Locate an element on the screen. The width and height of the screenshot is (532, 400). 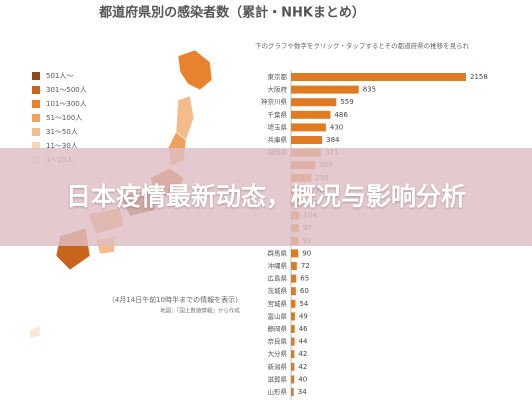
value-label: 54 is located at coordinates (303, 304).